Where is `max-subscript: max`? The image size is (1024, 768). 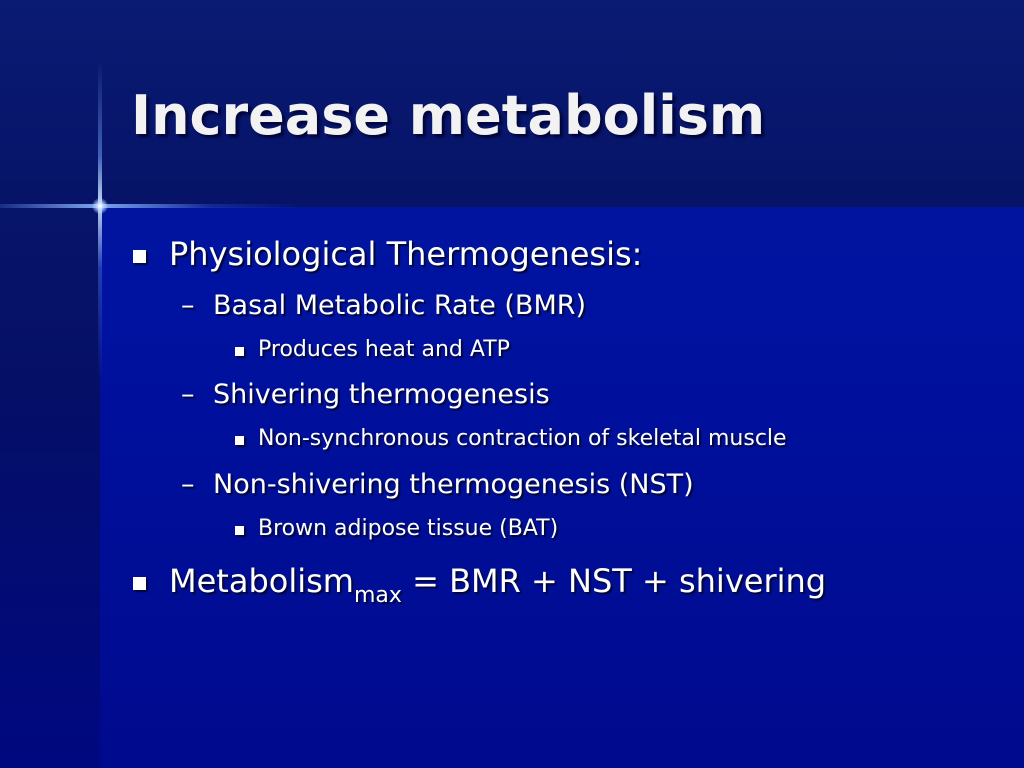
max-subscript: max is located at coordinates (377, 595).